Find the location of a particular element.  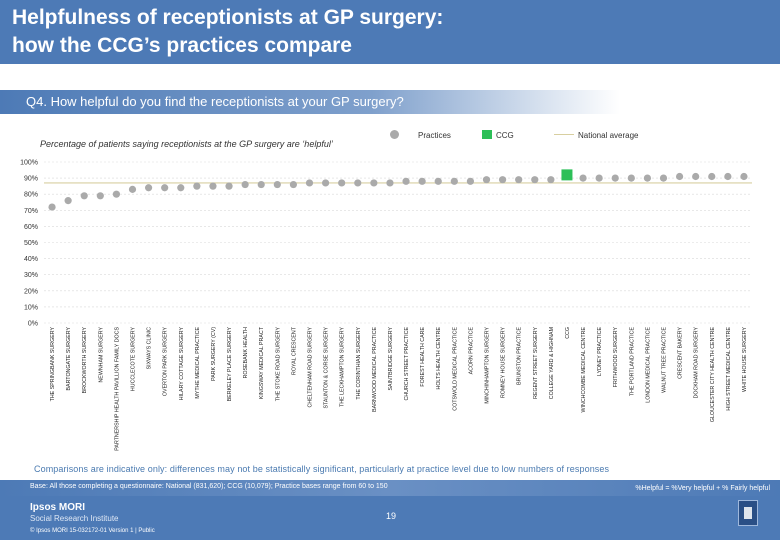

x-category-label: WHITE HOUSE SURGERY is located at coordinates (745, 359).